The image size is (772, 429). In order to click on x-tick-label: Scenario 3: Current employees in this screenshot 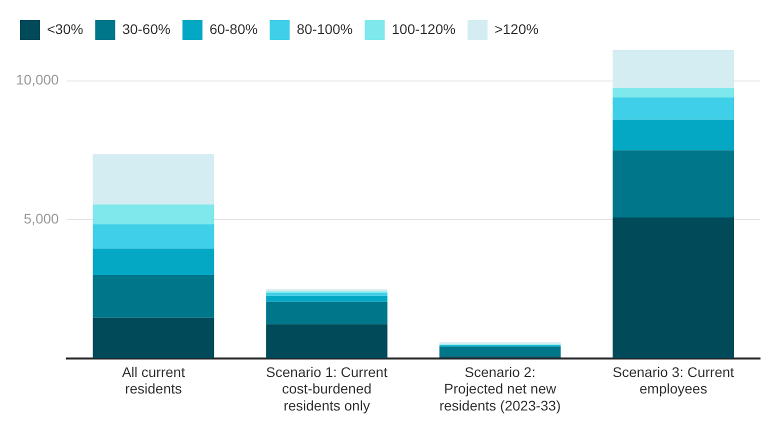, I will do `click(673, 380)`.